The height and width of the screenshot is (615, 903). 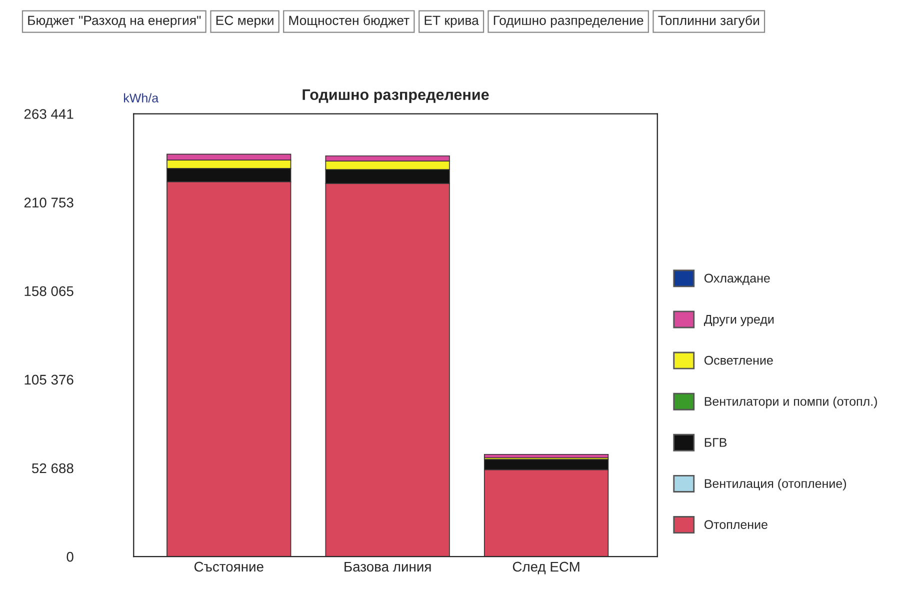 I want to click on text: Годишно разпределение, so click(x=569, y=22).